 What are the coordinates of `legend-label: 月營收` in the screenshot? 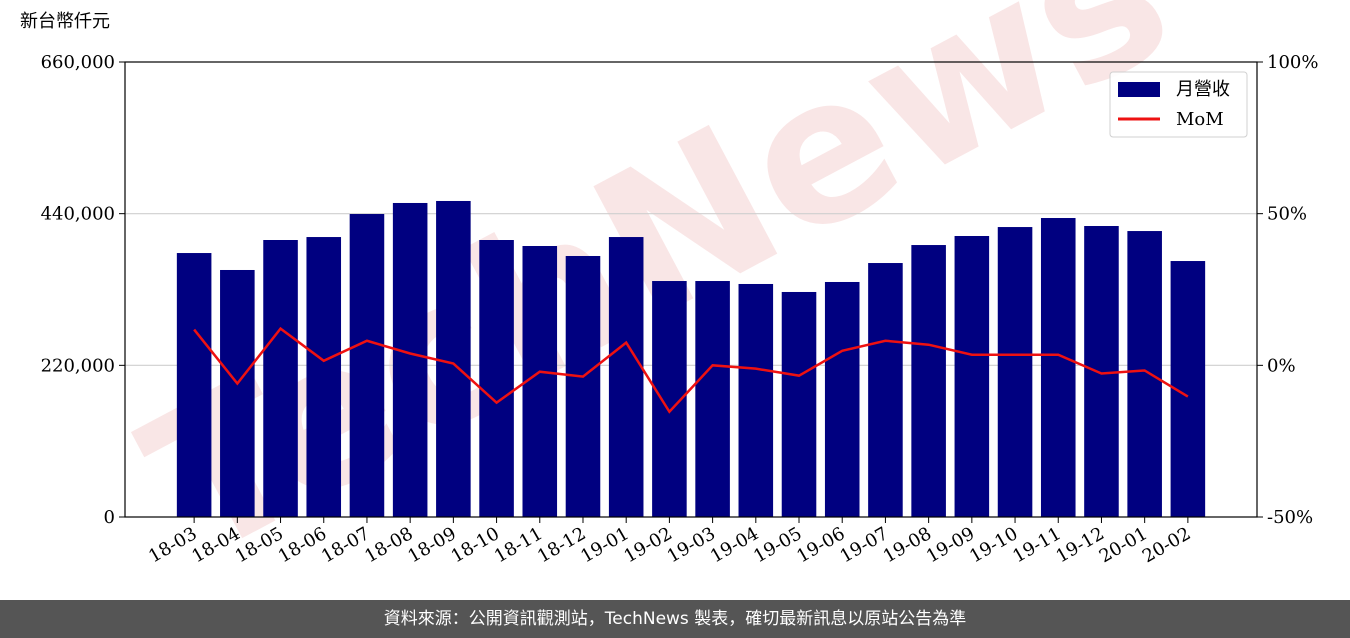 It's located at (1203, 89).